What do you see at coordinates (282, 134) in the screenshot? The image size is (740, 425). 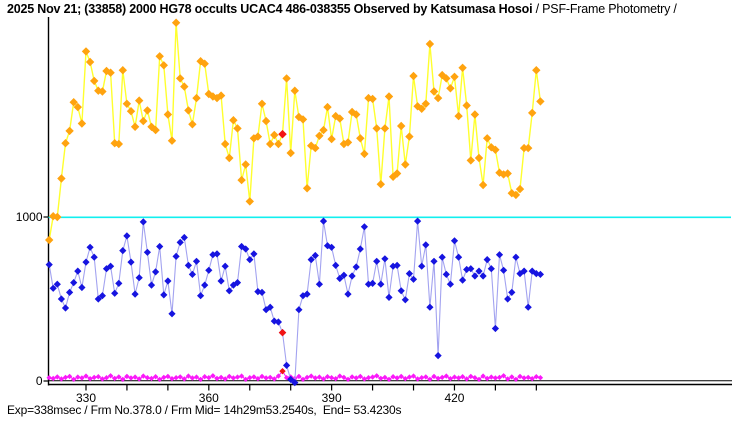 I see `marked-frame-point-combined-star-flux` at bounding box center [282, 134].